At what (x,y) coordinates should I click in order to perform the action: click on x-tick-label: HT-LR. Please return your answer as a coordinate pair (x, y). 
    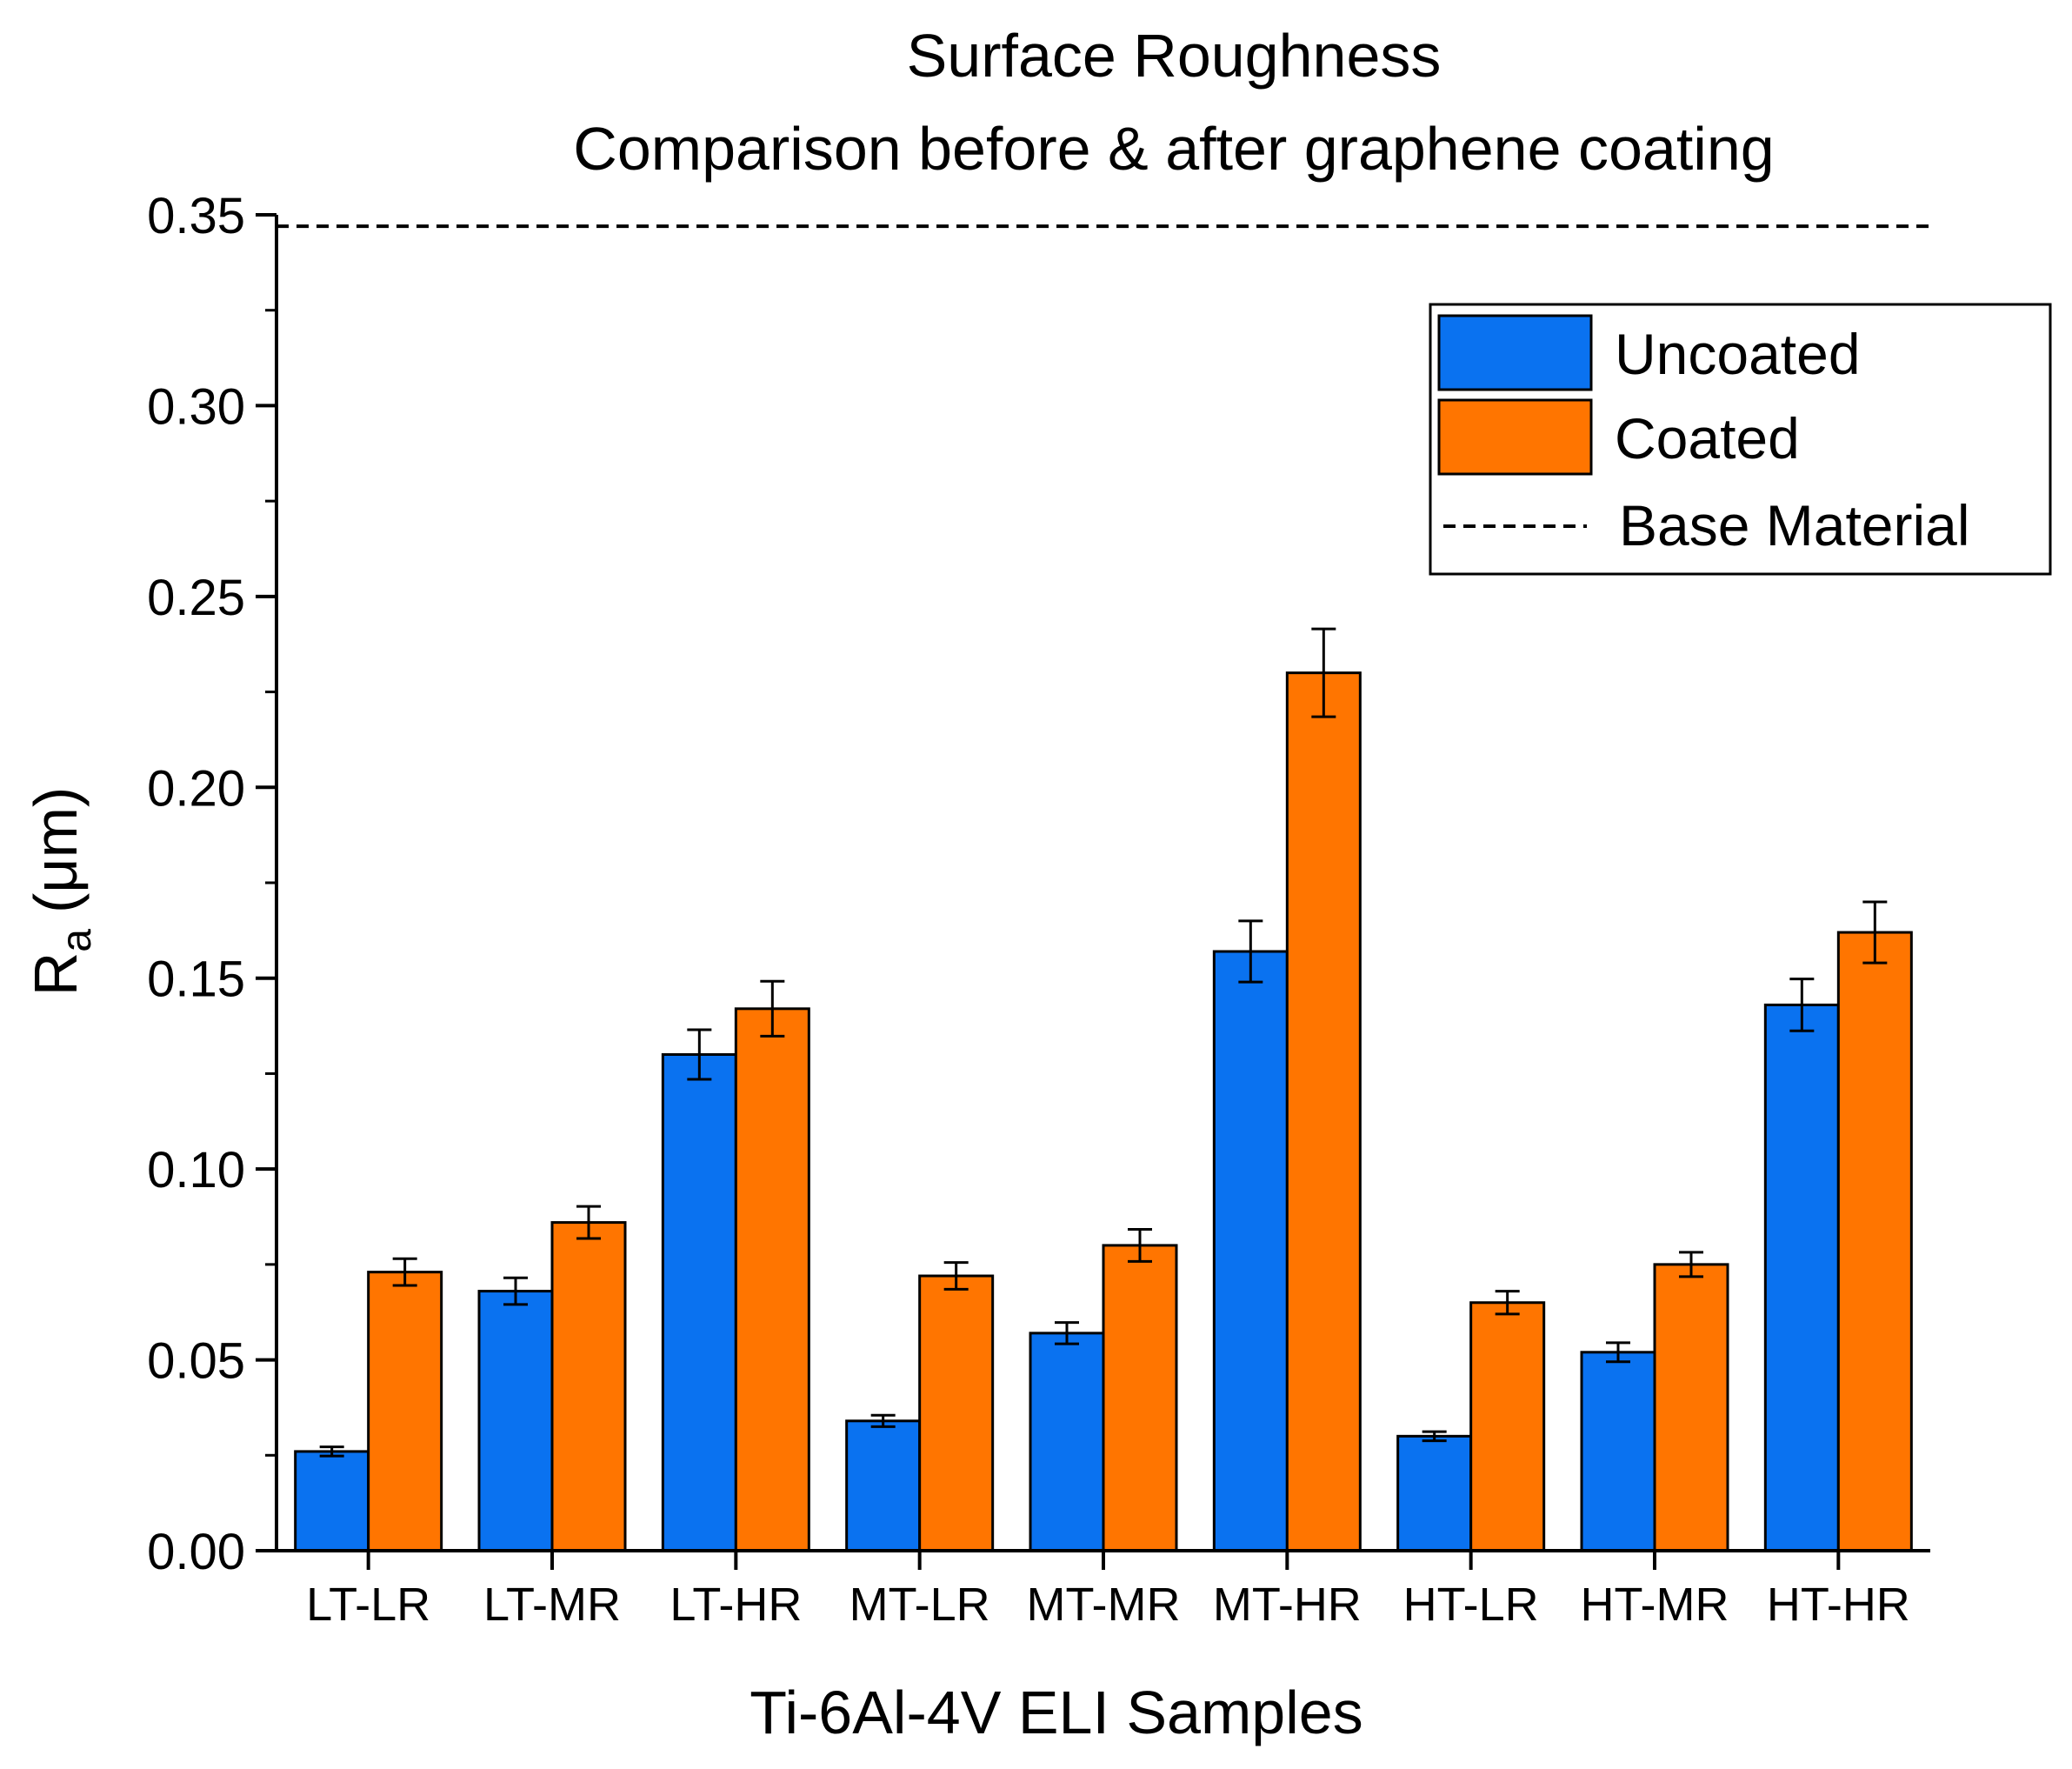
    Looking at the image, I should click on (1471, 1605).